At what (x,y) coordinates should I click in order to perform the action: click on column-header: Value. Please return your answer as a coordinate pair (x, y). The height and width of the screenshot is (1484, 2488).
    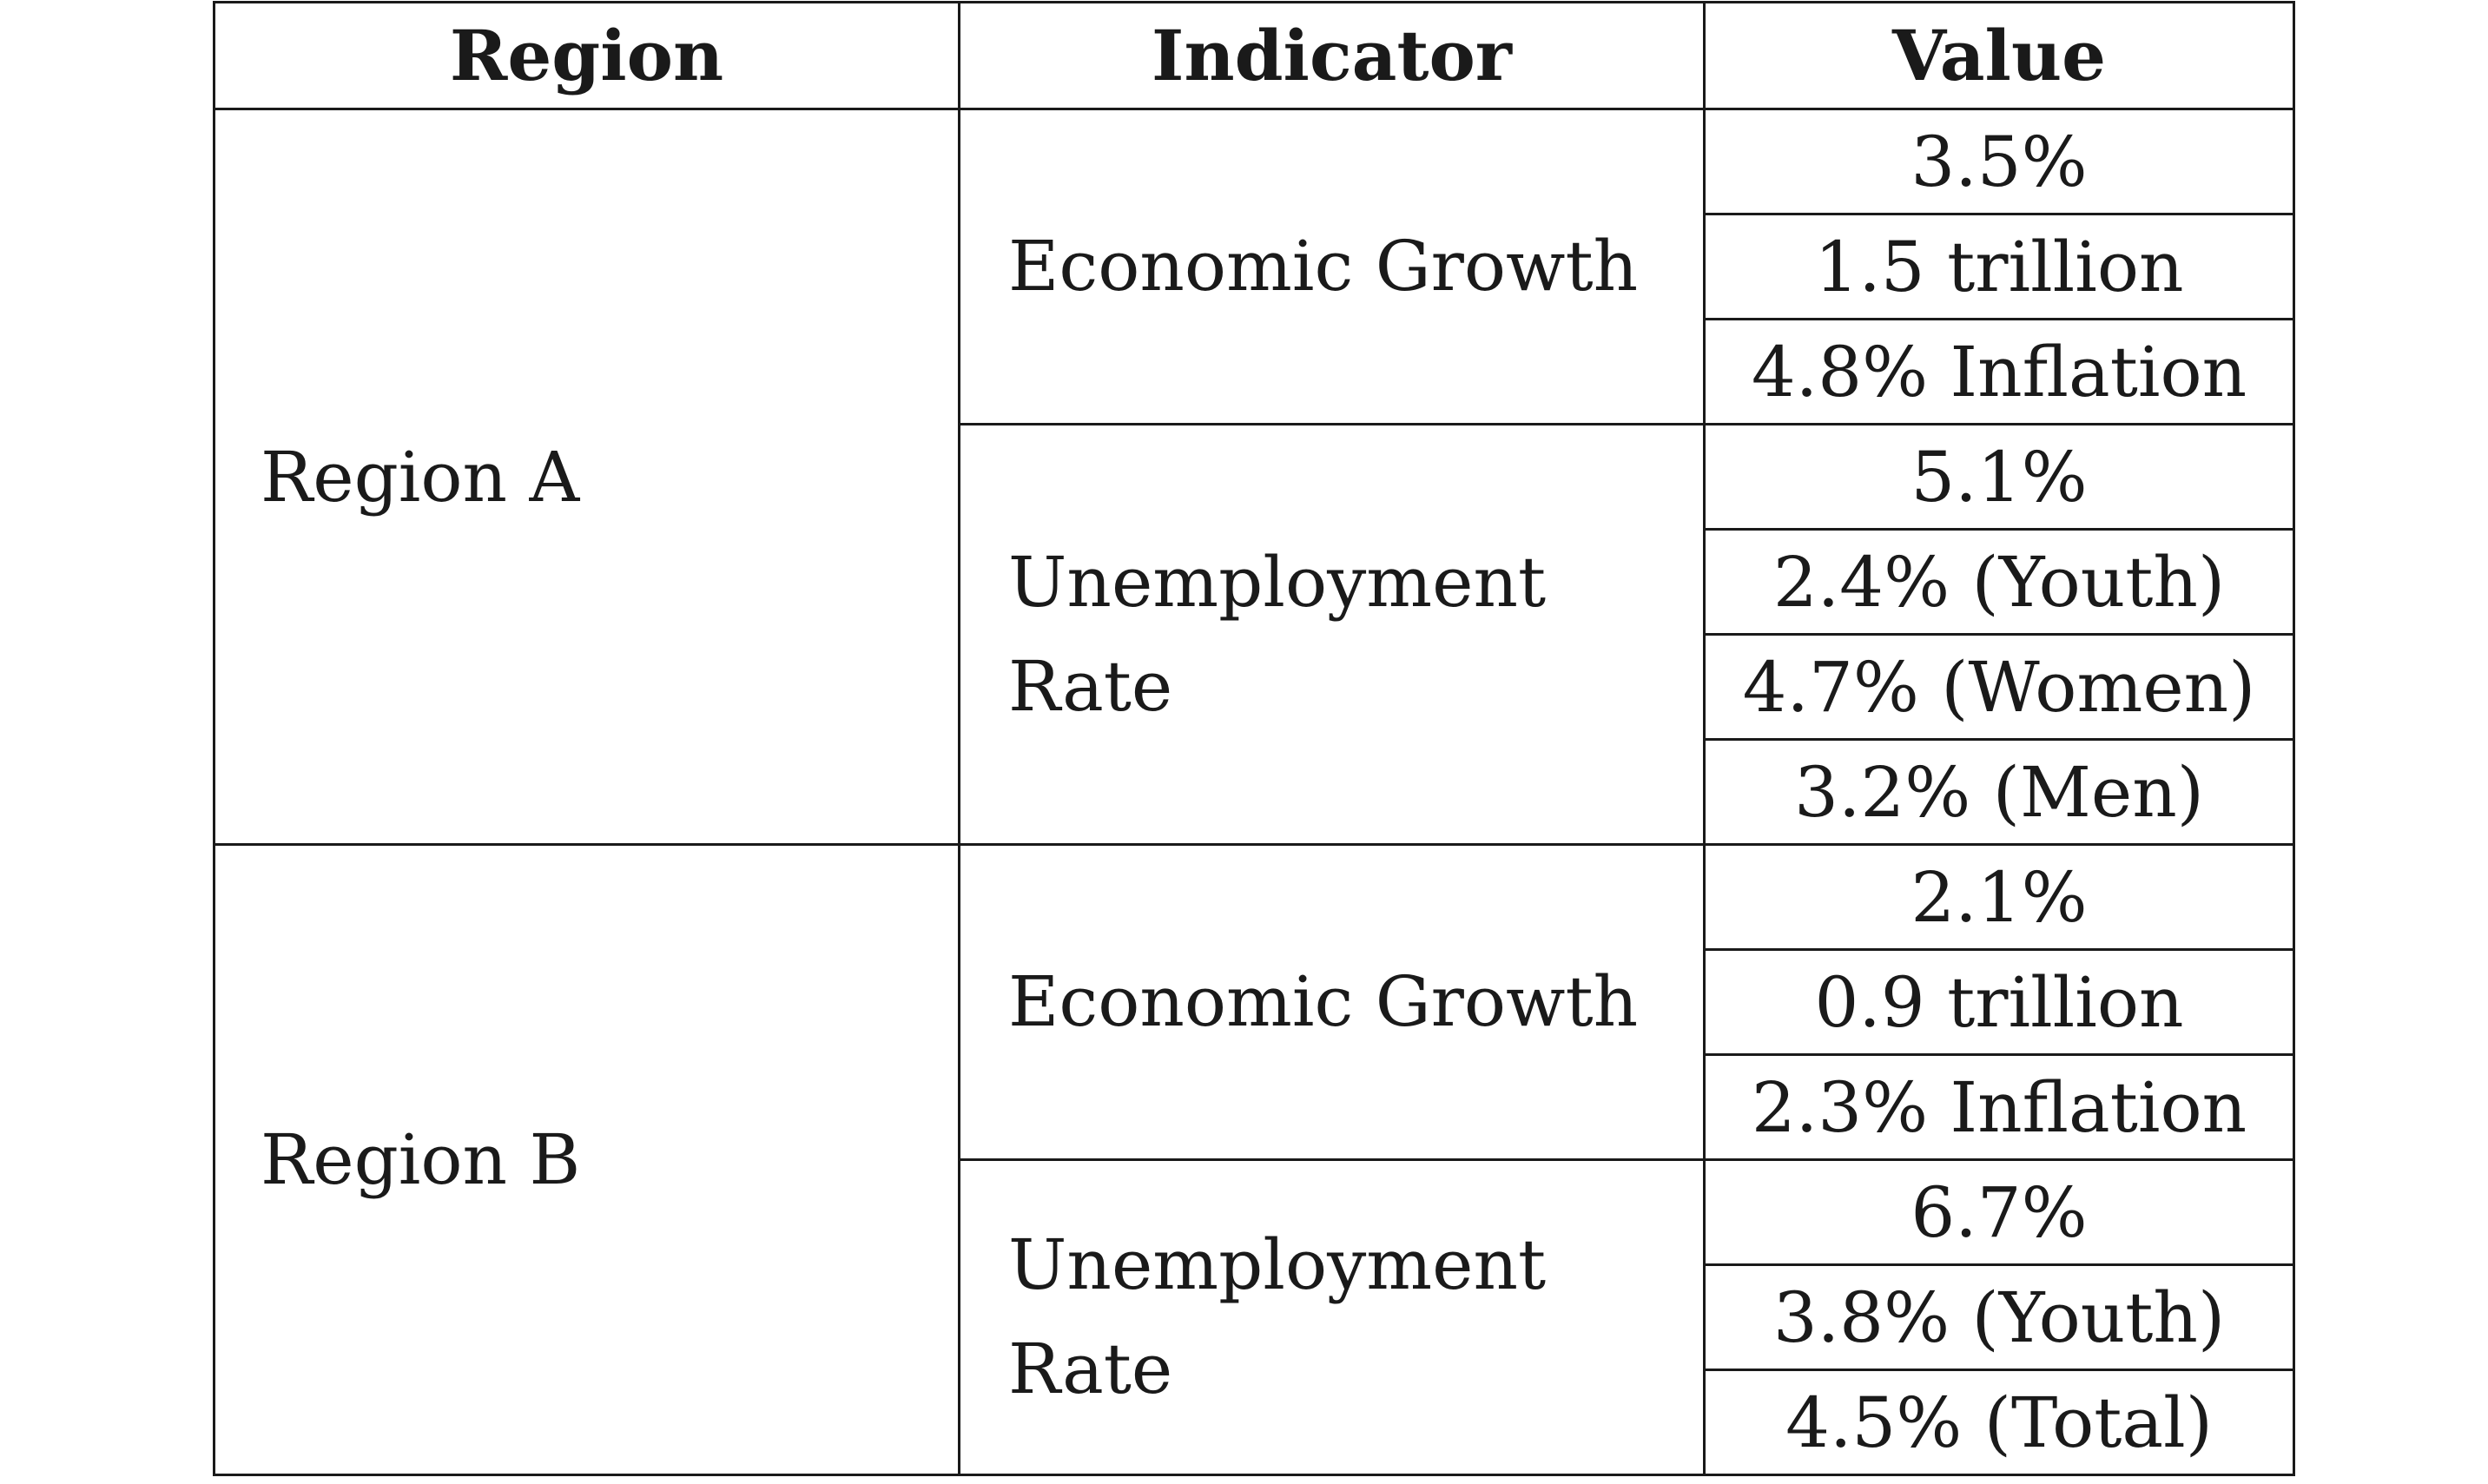
    Looking at the image, I should click on (1999, 55).